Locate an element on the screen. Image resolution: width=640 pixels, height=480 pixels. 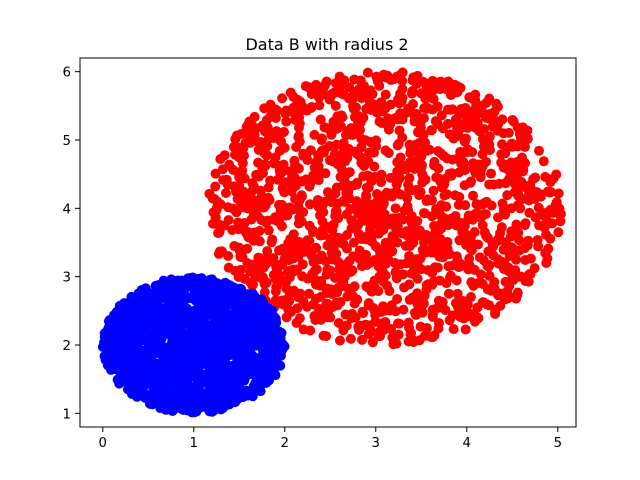
x-tick-label: 2 is located at coordinates (285, 443).